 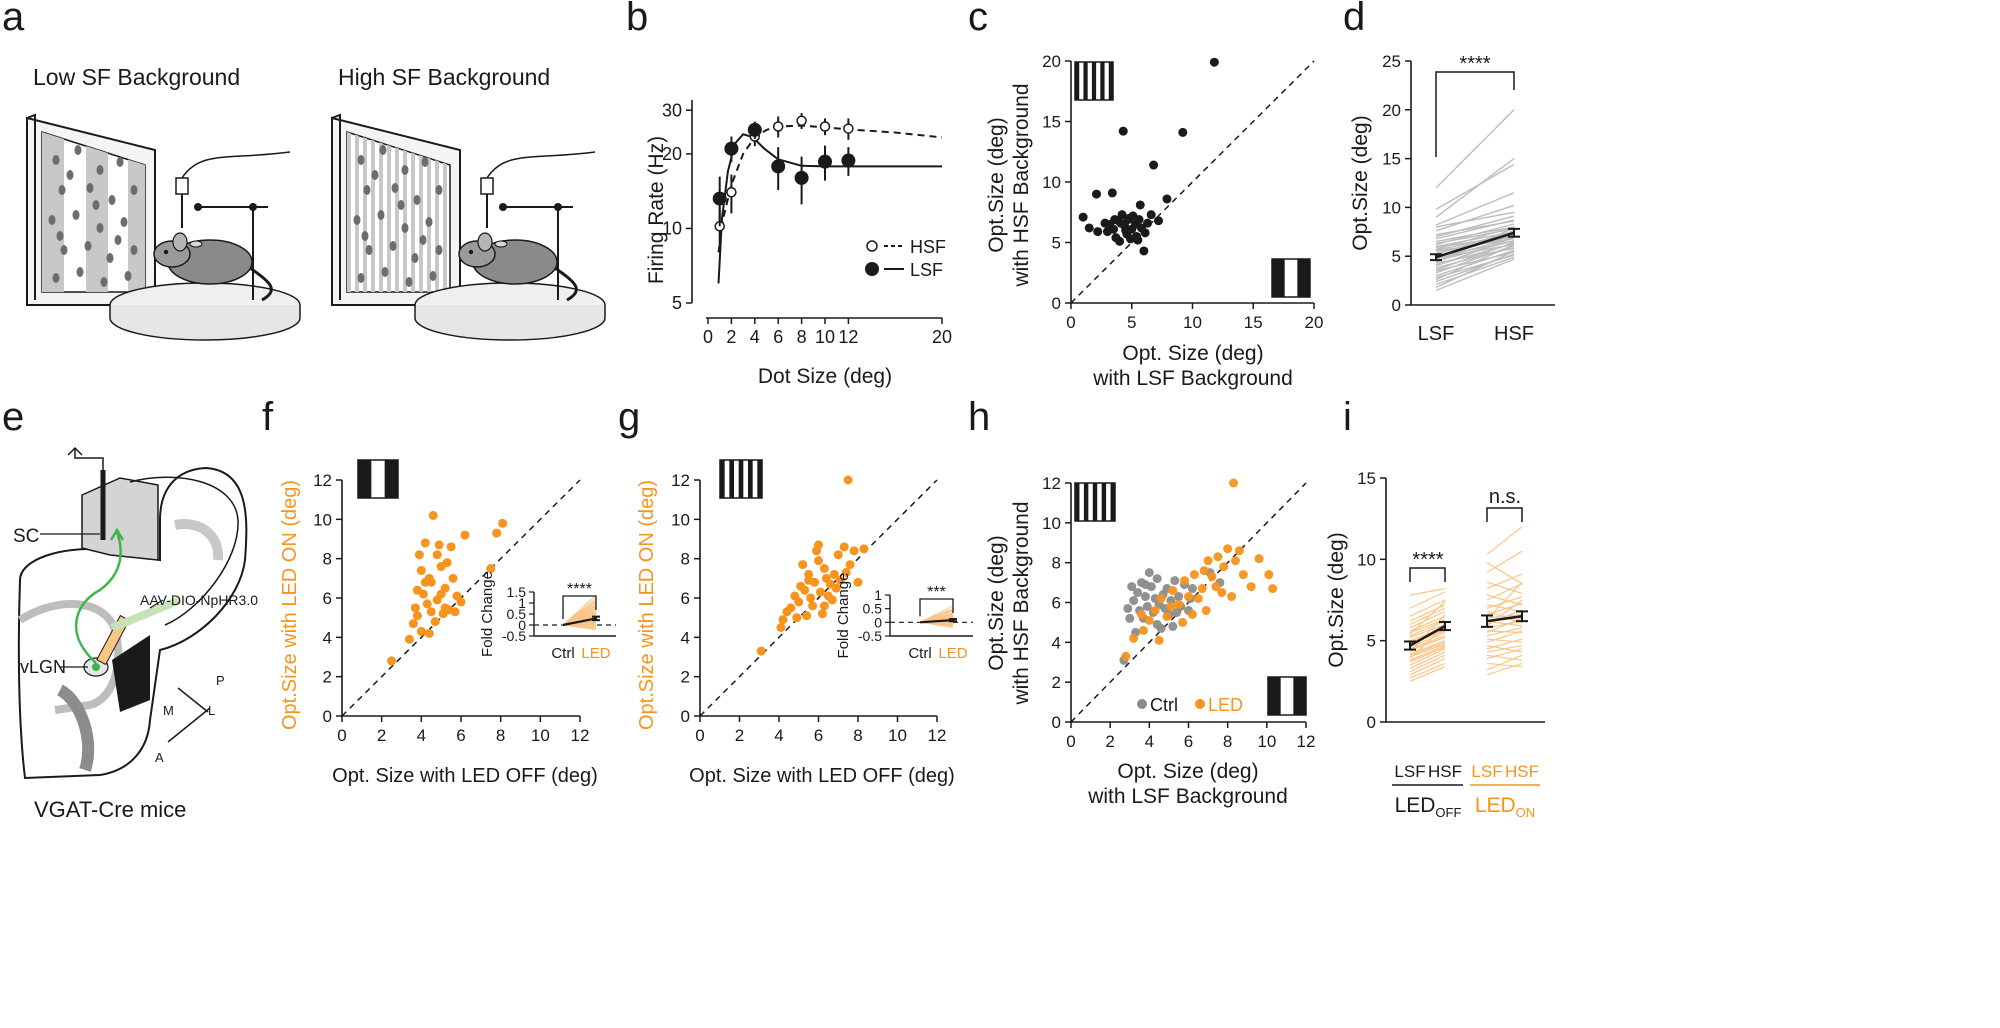 What do you see at coordinates (1452, 198) in the screenshot?
I see `chart-d: 0 5 10 15 20 25 LSF HSF **** Opt.Size (deg)` at bounding box center [1452, 198].